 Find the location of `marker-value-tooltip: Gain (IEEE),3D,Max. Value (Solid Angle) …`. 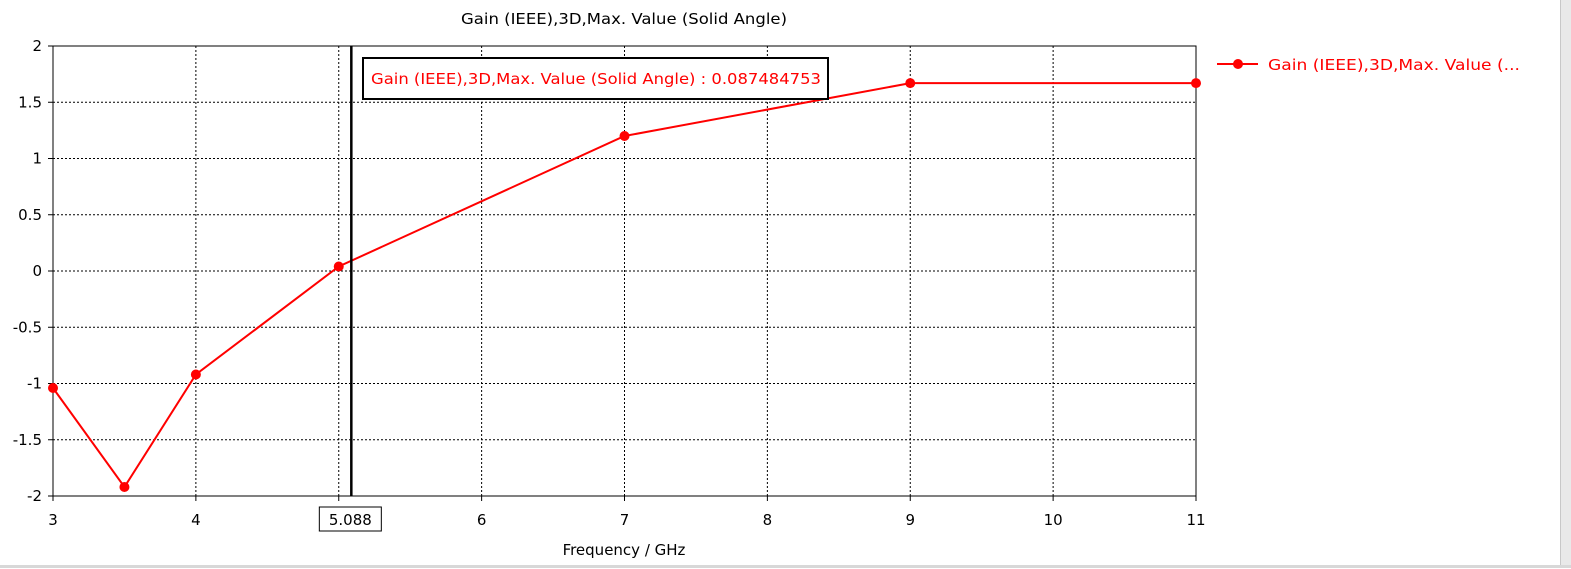

marker-value-tooltip: Gain (IEEE),3D,Max. Value (Solid Angle) … is located at coordinates (596, 79).